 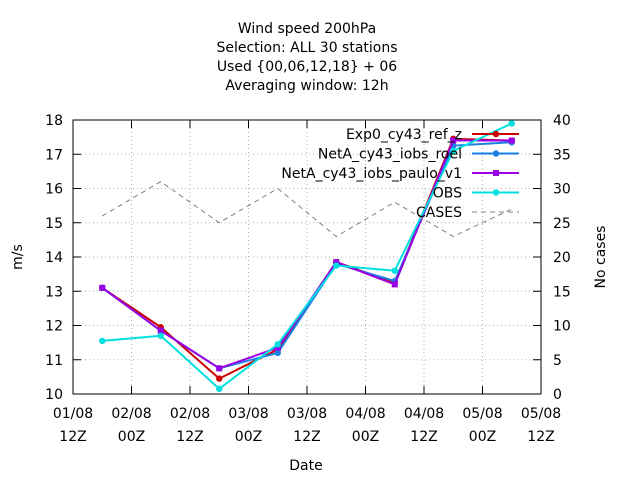 I want to click on y2-tick-label: 25, so click(x=562, y=224).